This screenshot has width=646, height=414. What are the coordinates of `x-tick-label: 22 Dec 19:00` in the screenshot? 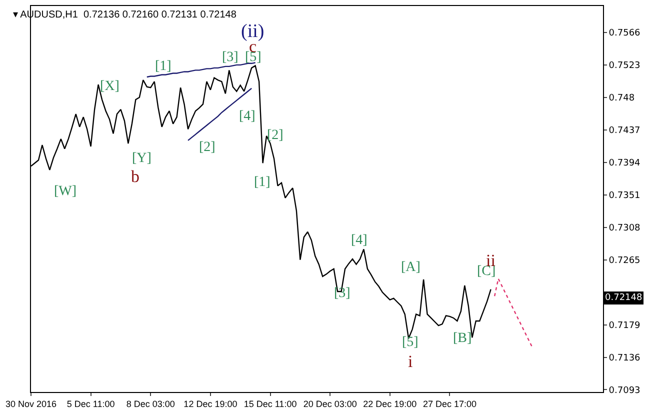 It's located at (390, 403).